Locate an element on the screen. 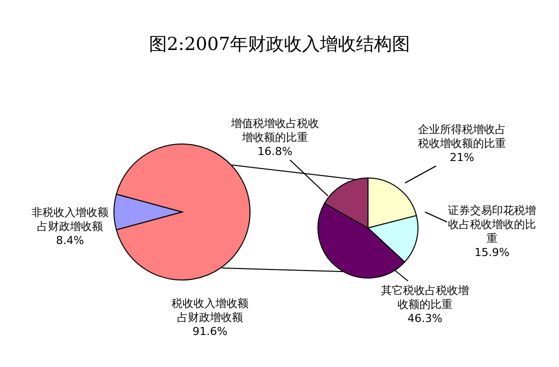  chart-title: 图2:2007年财政收入增收结构图 is located at coordinates (280, 44).